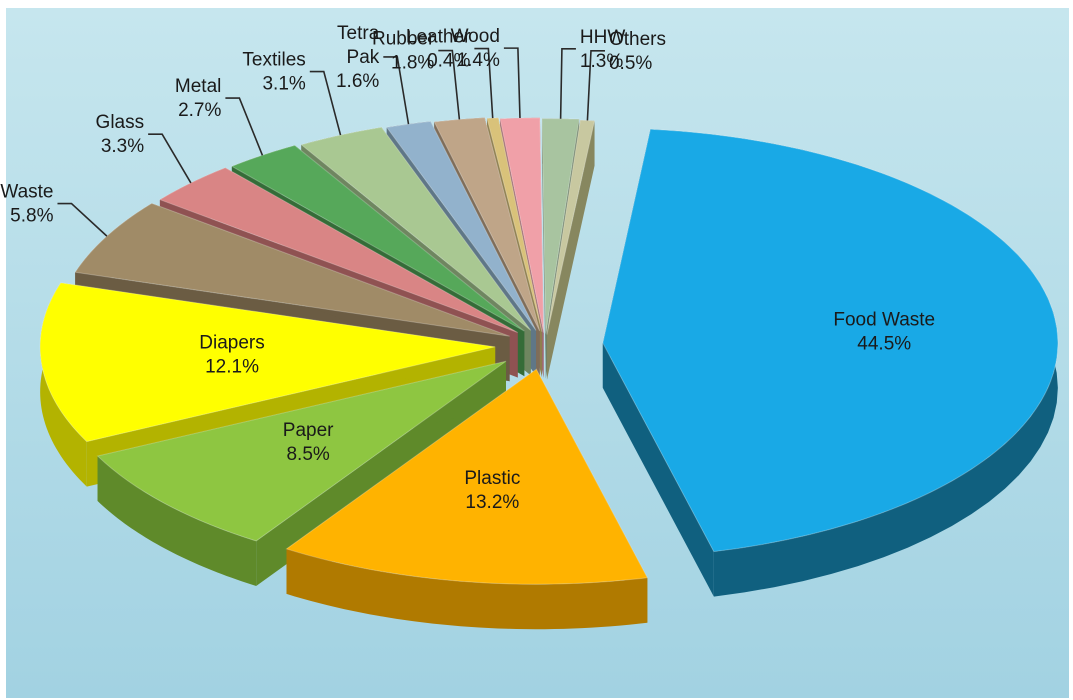  Describe the element at coordinates (630, 63) in the screenshot. I see `slice-label-line: 0.5%` at that location.